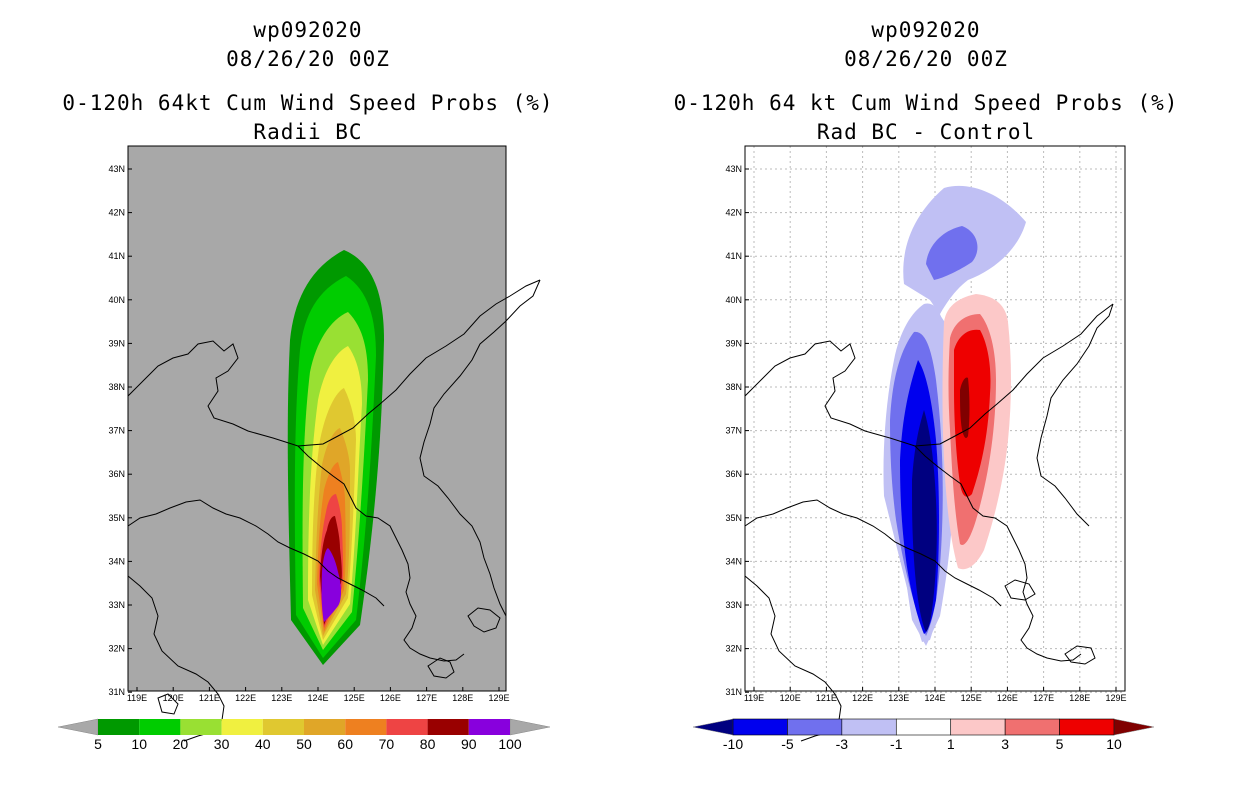 The image size is (1236, 800). What do you see at coordinates (510, 744) in the screenshot?
I see `colorbar-label: 100` at bounding box center [510, 744].